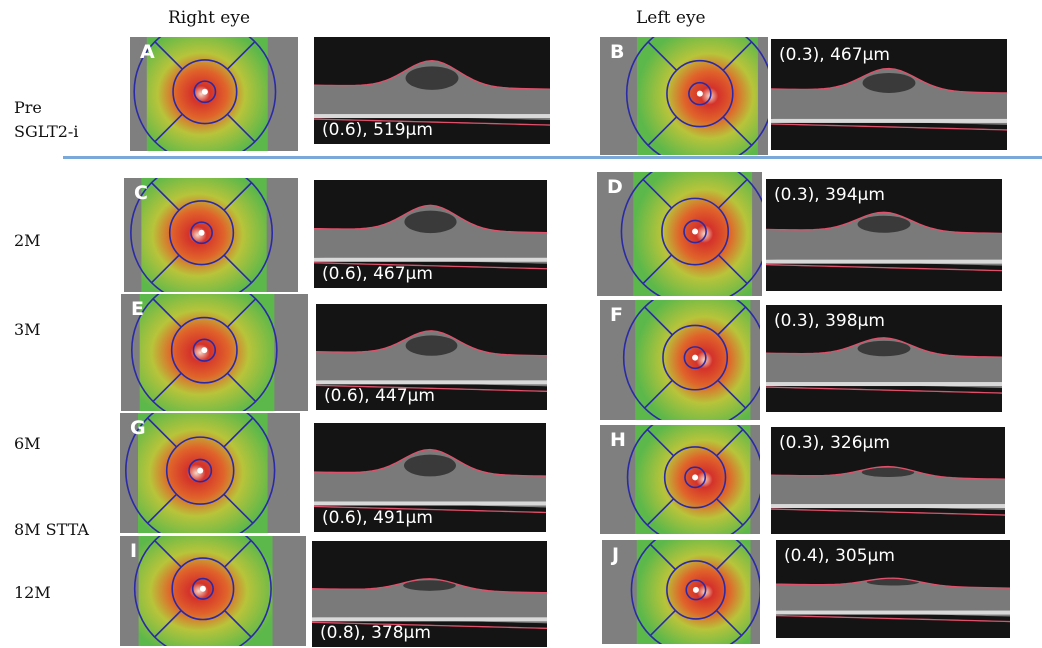 The image size is (1042, 648). Describe the element at coordinates (616, 315) in the screenshot. I see `panel-letter-f: F` at that location.